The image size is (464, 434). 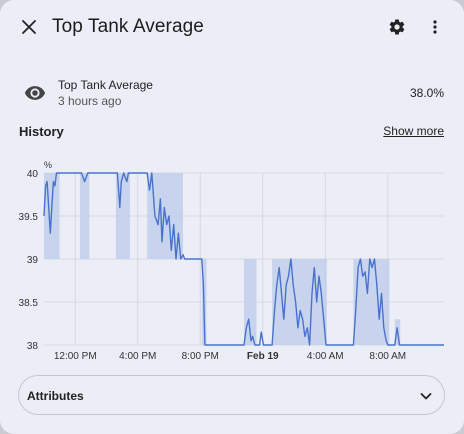 What do you see at coordinates (29, 303) in the screenshot?
I see `y-tick-label: 38.5` at bounding box center [29, 303].